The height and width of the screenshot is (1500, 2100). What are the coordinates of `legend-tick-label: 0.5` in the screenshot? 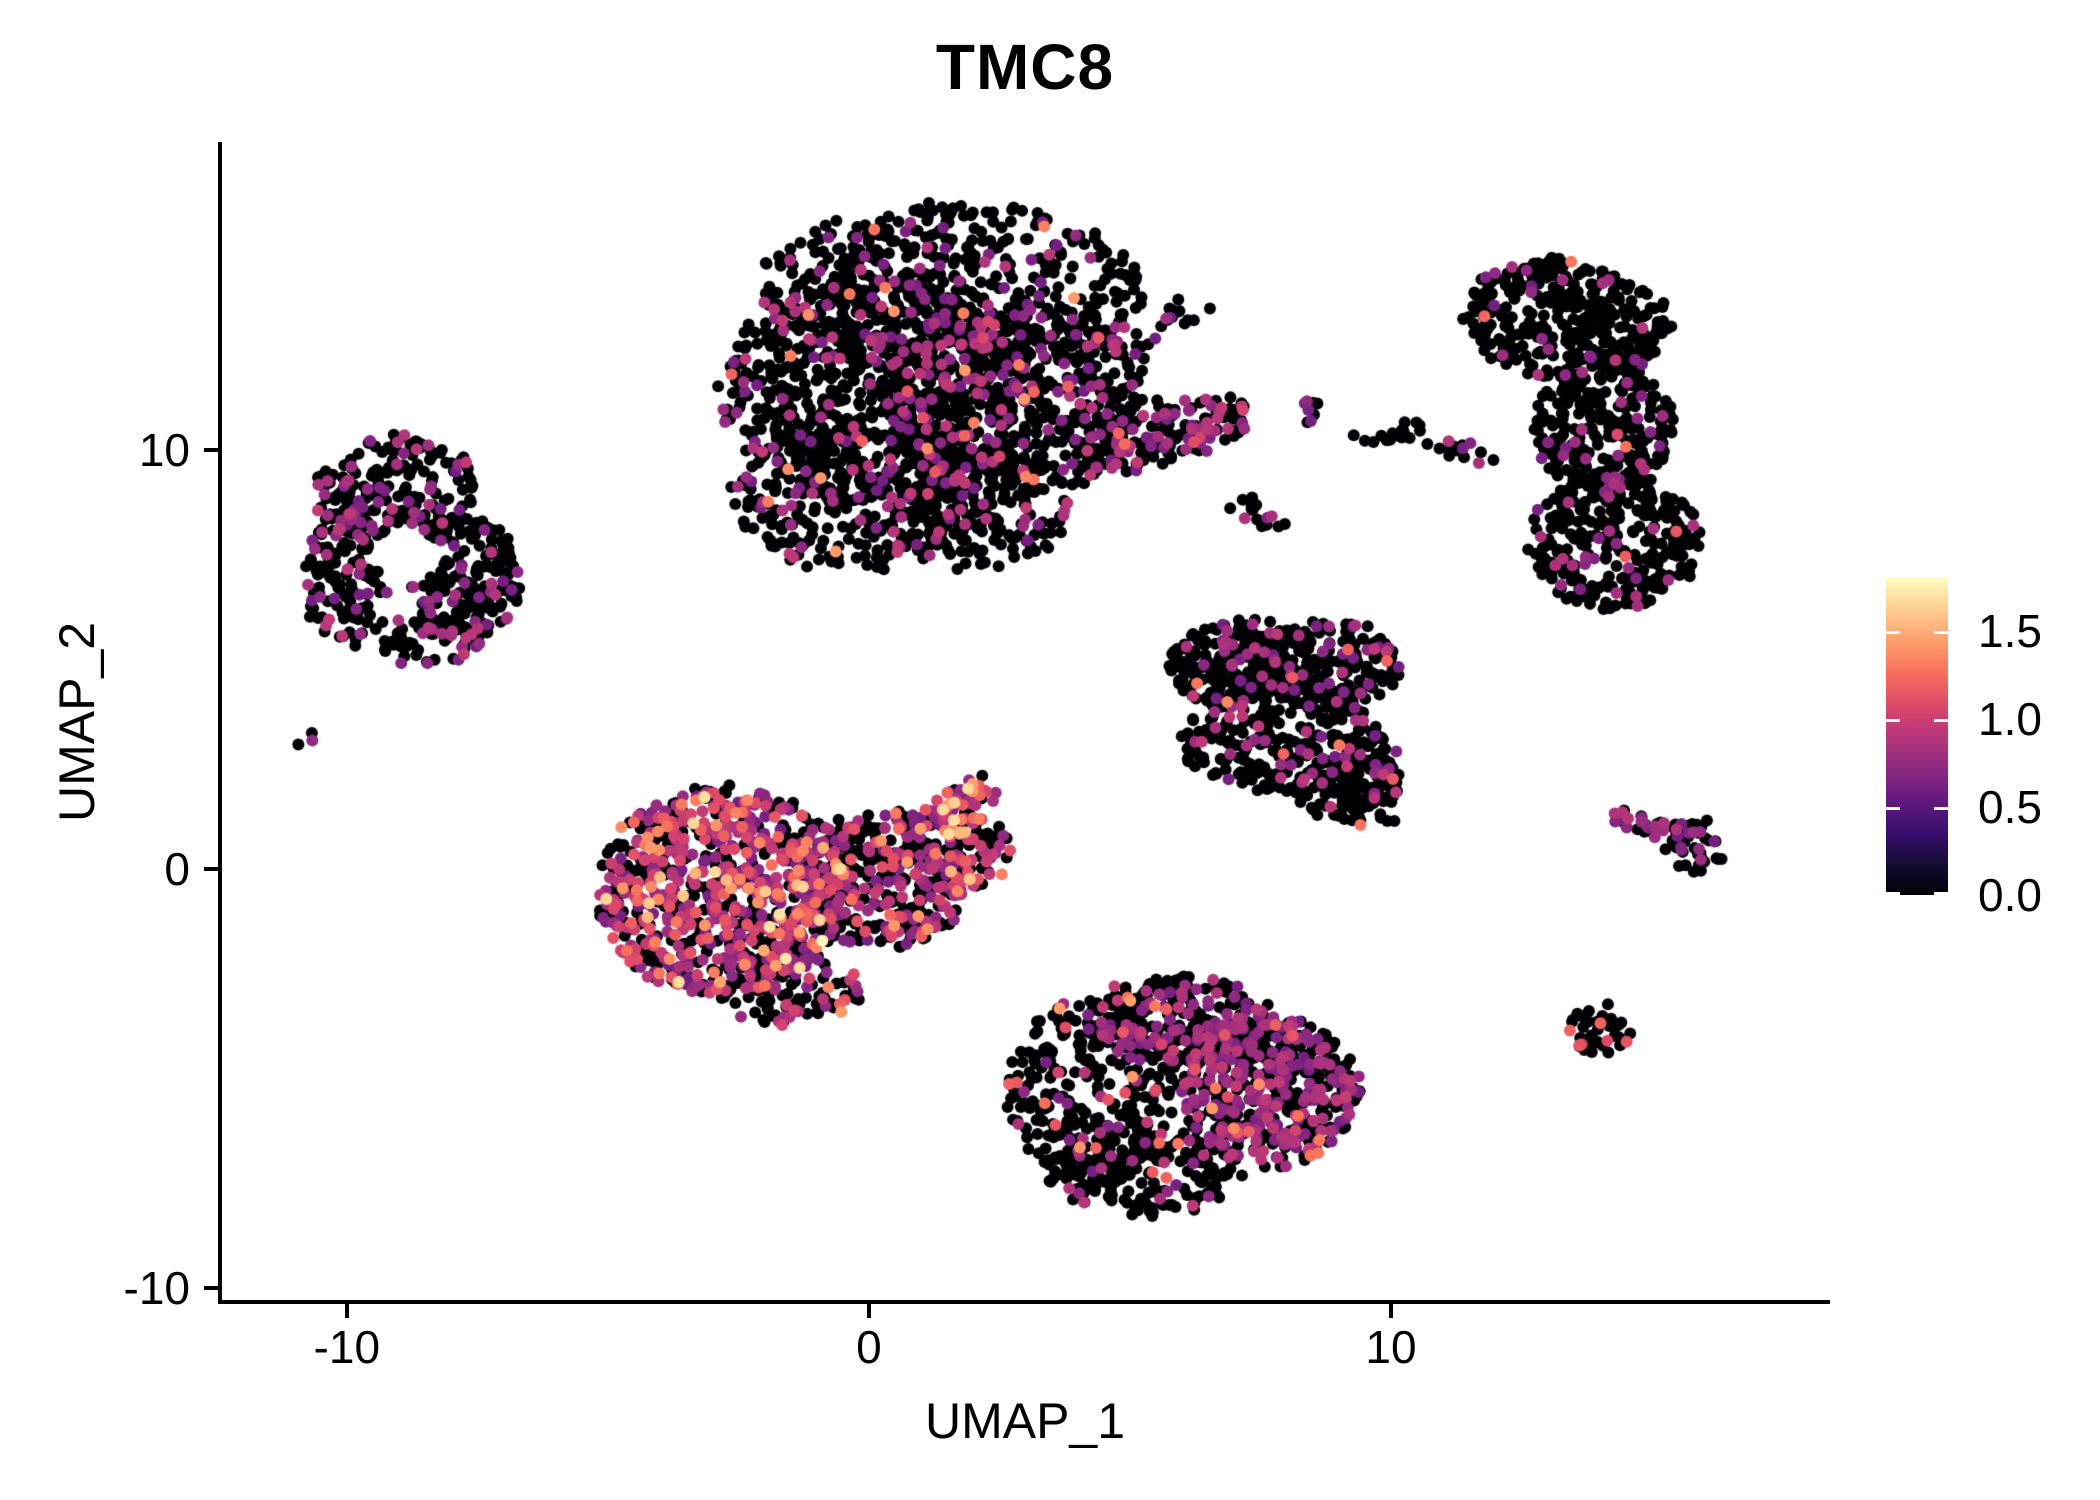 It's located at (2010, 807).